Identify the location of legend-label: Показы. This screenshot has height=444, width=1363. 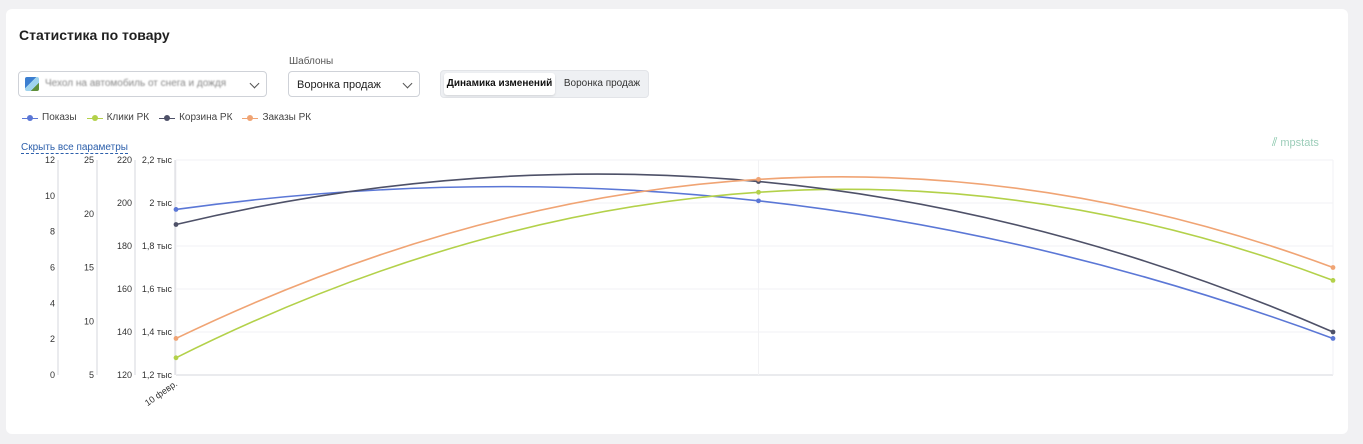
(59, 117).